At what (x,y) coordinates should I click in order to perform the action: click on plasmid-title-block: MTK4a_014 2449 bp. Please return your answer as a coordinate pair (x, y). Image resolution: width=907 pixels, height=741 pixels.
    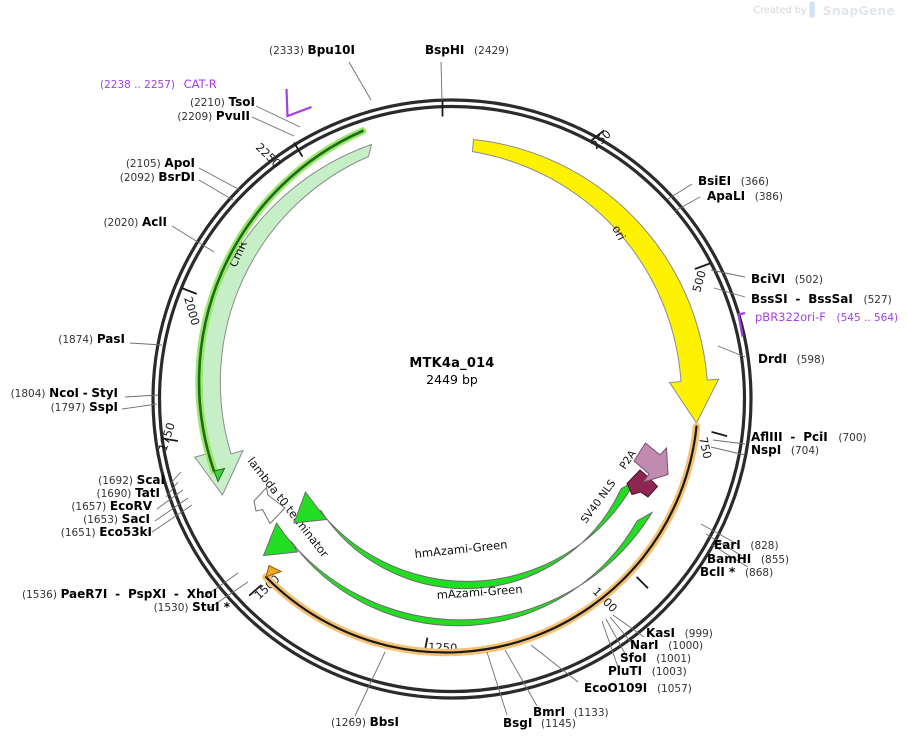
    Looking at the image, I should click on (452, 371).